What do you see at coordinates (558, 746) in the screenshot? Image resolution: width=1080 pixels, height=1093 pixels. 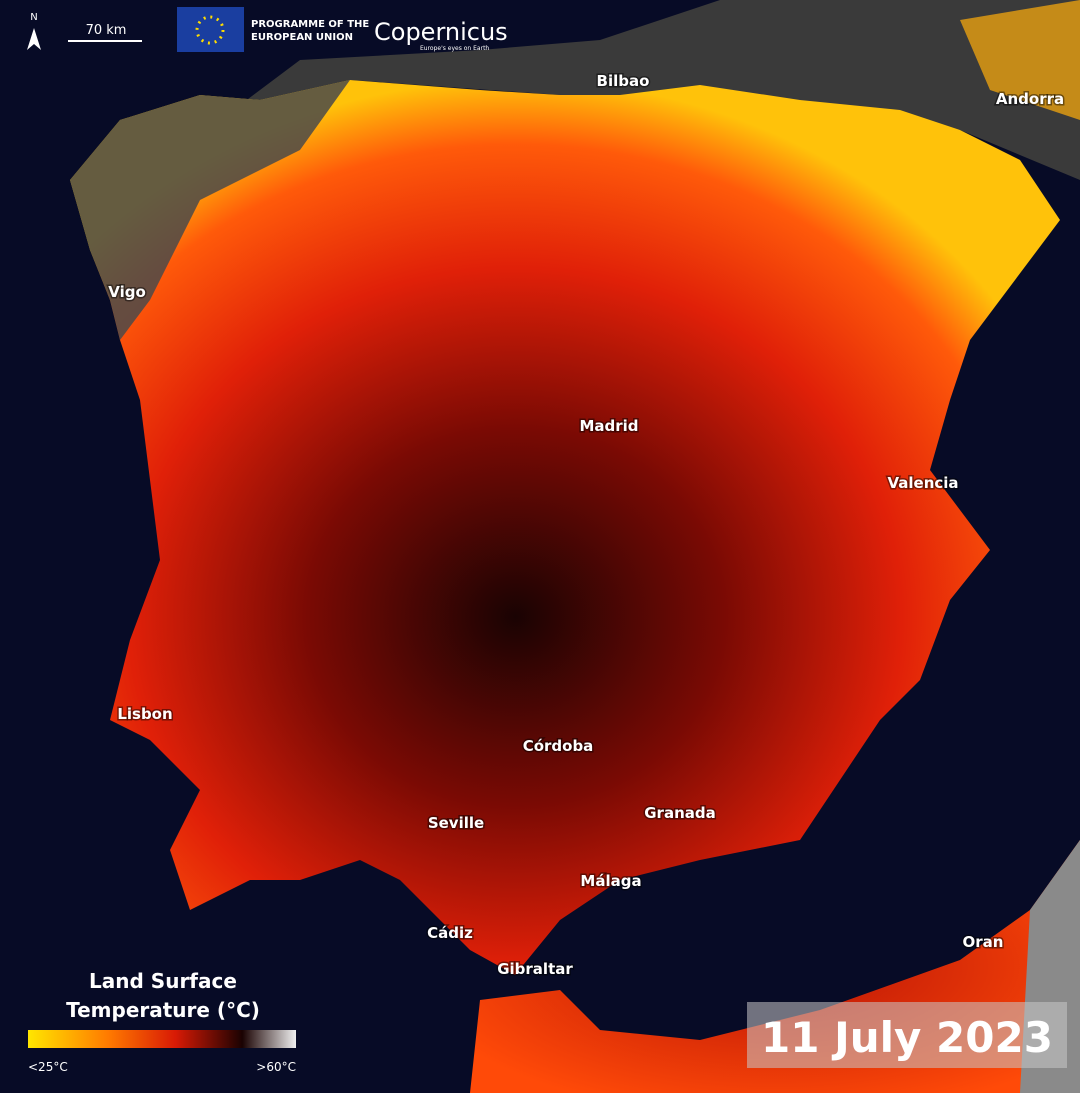 I see `city-label: Córdoba` at bounding box center [558, 746].